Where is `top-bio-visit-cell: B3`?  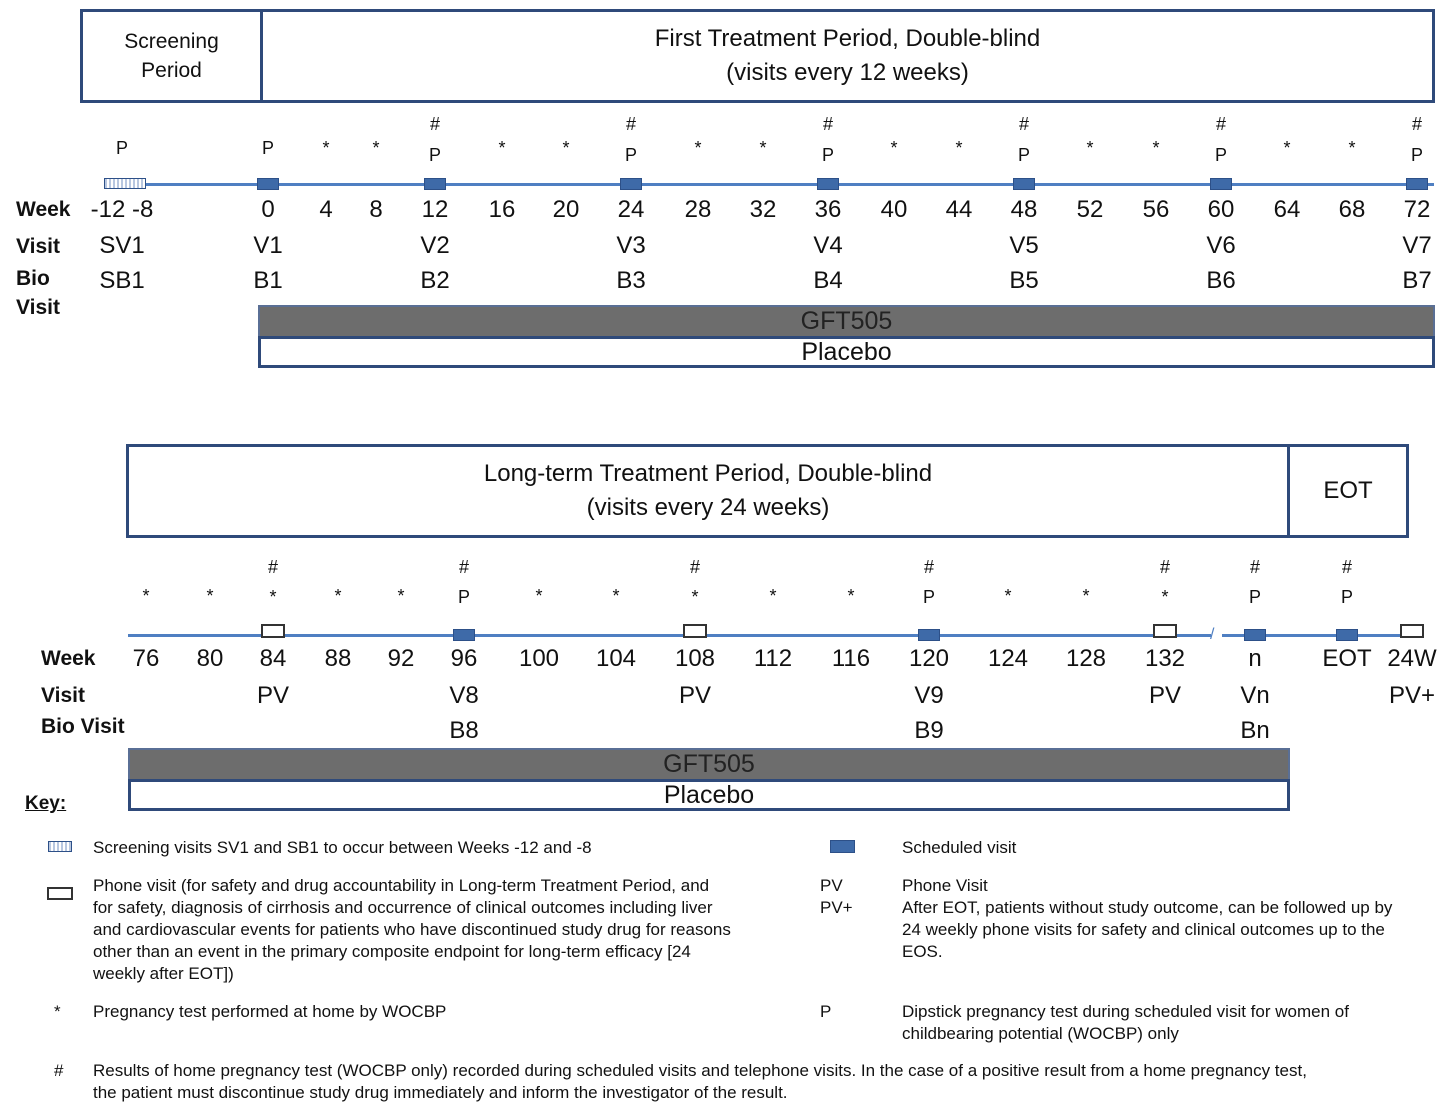 top-bio-visit-cell: B3 is located at coordinates (631, 280).